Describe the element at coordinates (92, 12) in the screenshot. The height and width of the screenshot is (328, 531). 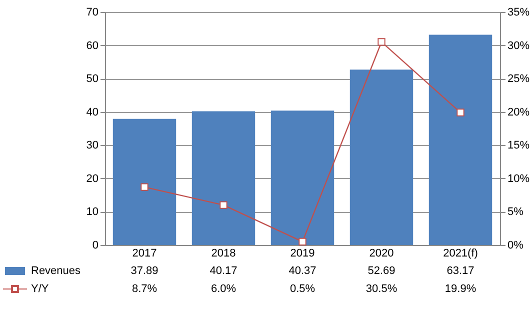
I see `y-tick-label: 70` at that location.